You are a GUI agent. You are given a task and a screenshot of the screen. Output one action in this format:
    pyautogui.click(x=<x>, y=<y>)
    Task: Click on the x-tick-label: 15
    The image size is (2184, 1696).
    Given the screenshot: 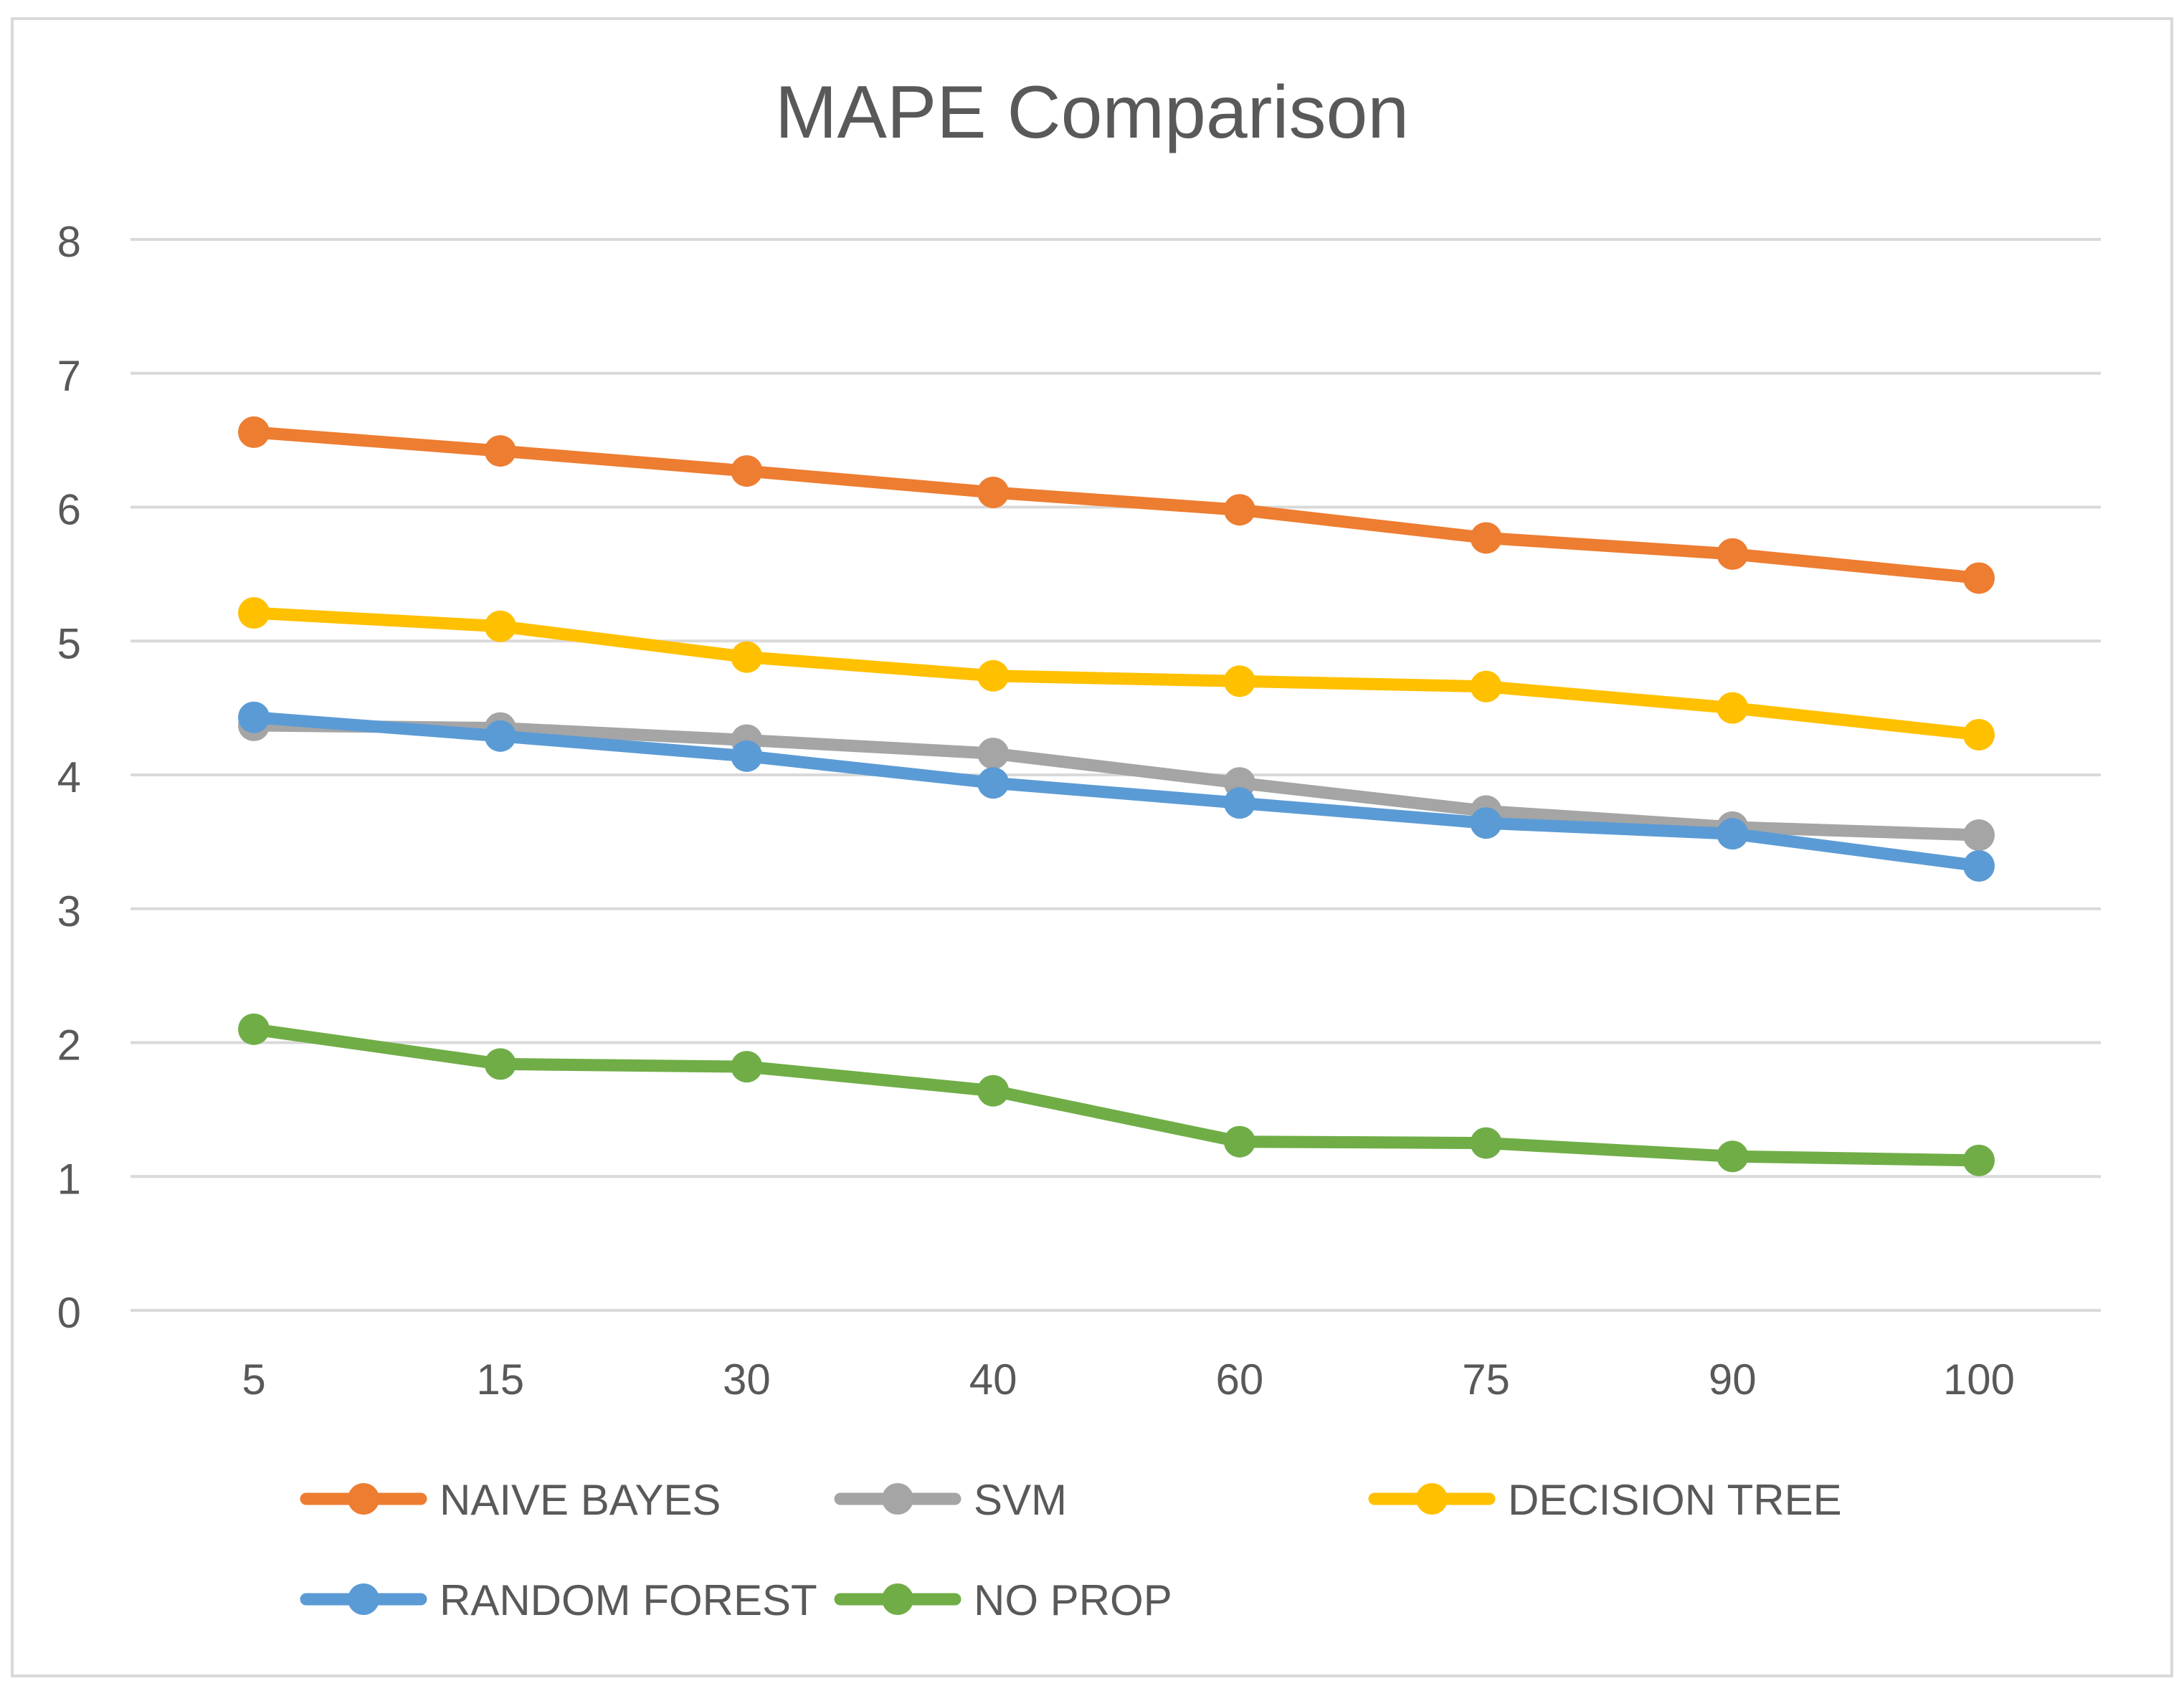 What is the action you would take?
    pyautogui.click(x=500, y=1380)
    